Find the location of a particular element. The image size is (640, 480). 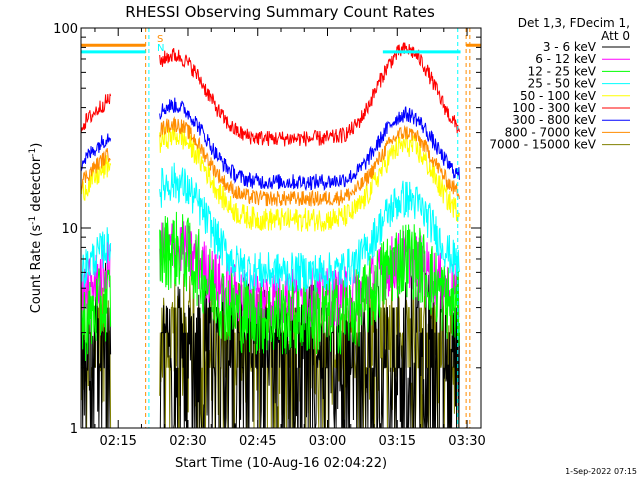

x-tick-label: 03:15 is located at coordinates (397, 441).